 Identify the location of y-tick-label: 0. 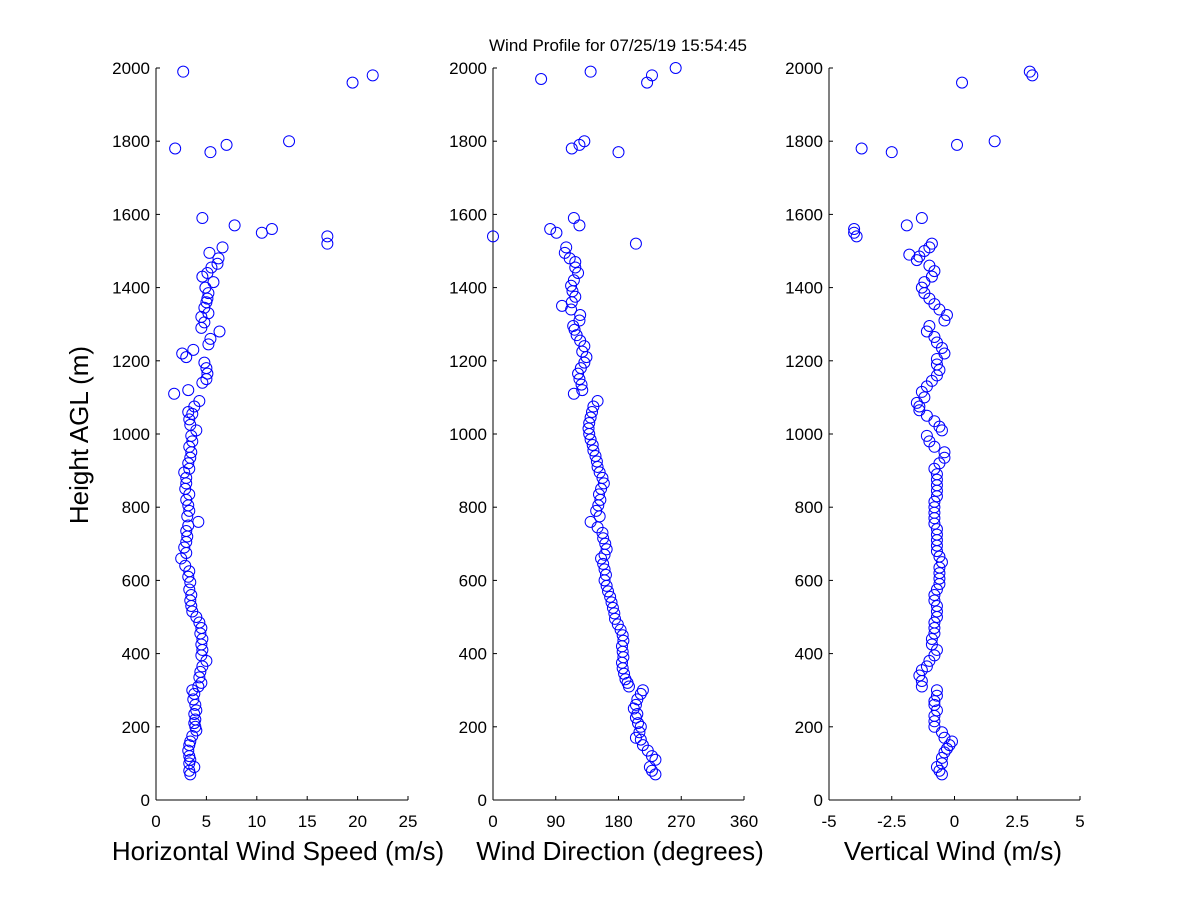
(818, 800).